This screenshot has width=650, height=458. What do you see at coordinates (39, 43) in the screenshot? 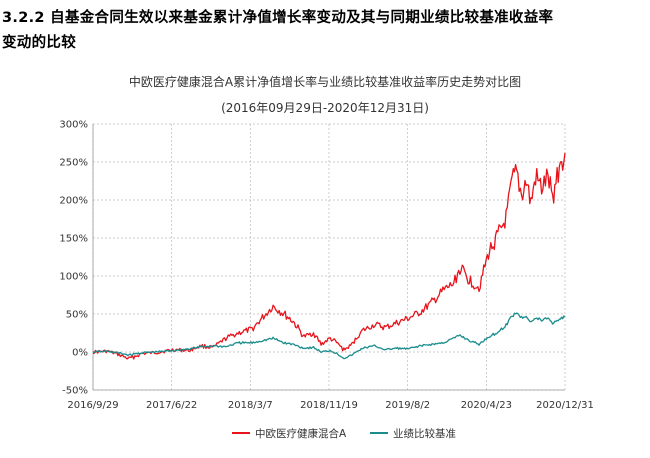
I see `section-heading-line2: 变动的比较` at bounding box center [39, 43].